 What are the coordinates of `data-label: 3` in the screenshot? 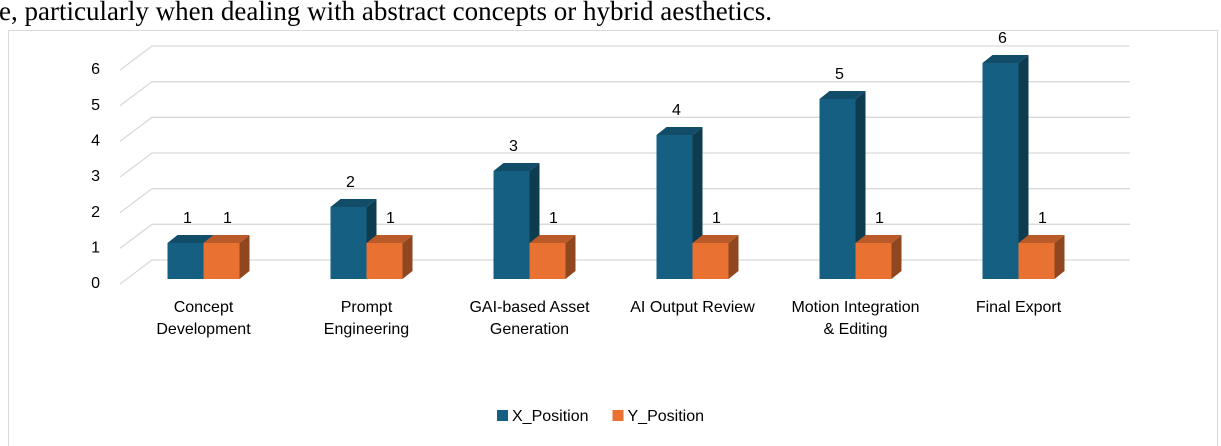 It's located at (513, 146).